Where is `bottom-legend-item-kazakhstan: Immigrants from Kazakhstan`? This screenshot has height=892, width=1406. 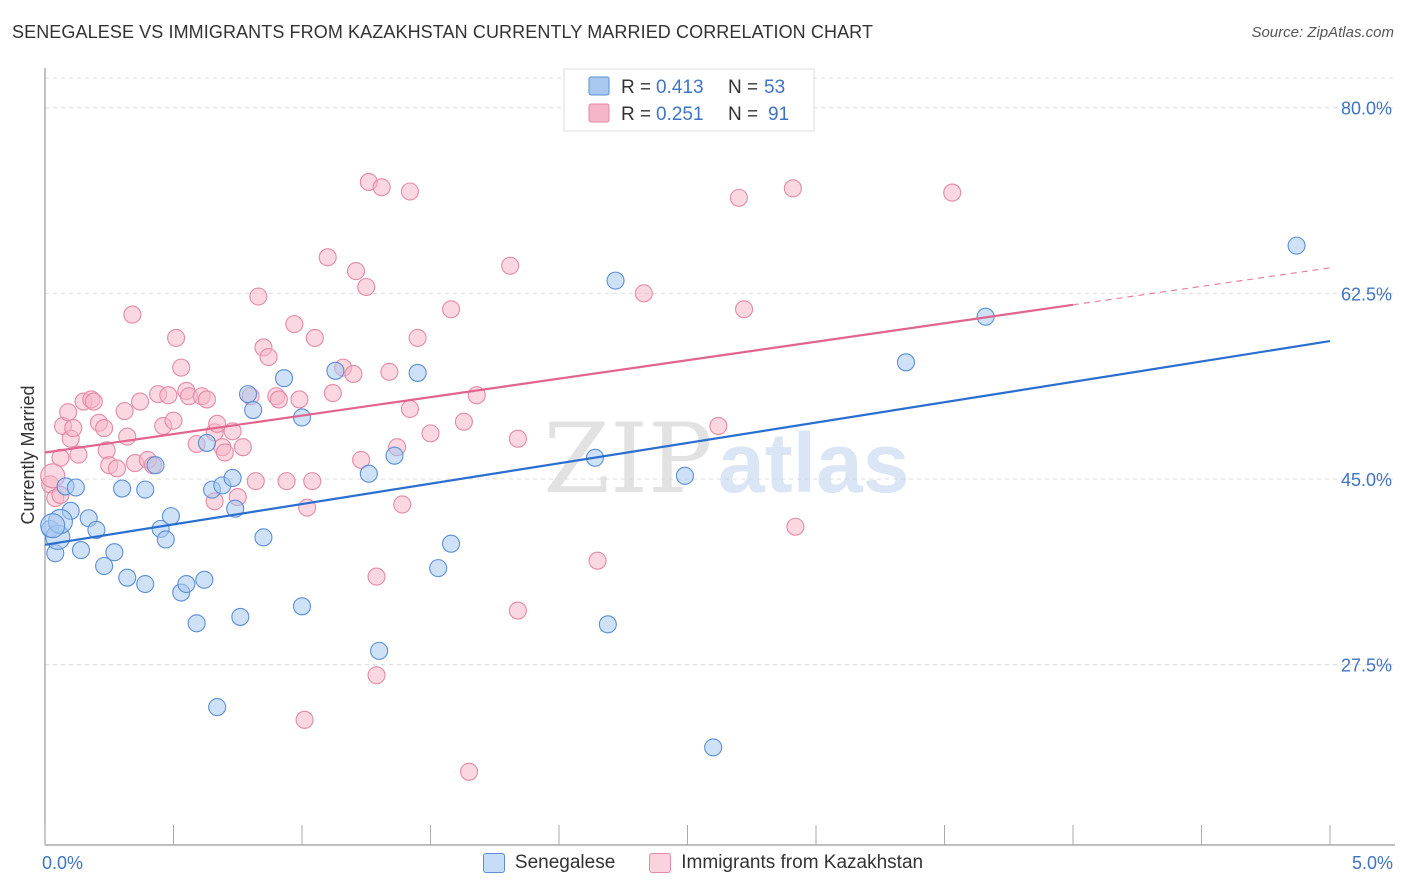
bottom-legend-item-kazakhstan: Immigrants from Kazakhstan is located at coordinates (786, 863).